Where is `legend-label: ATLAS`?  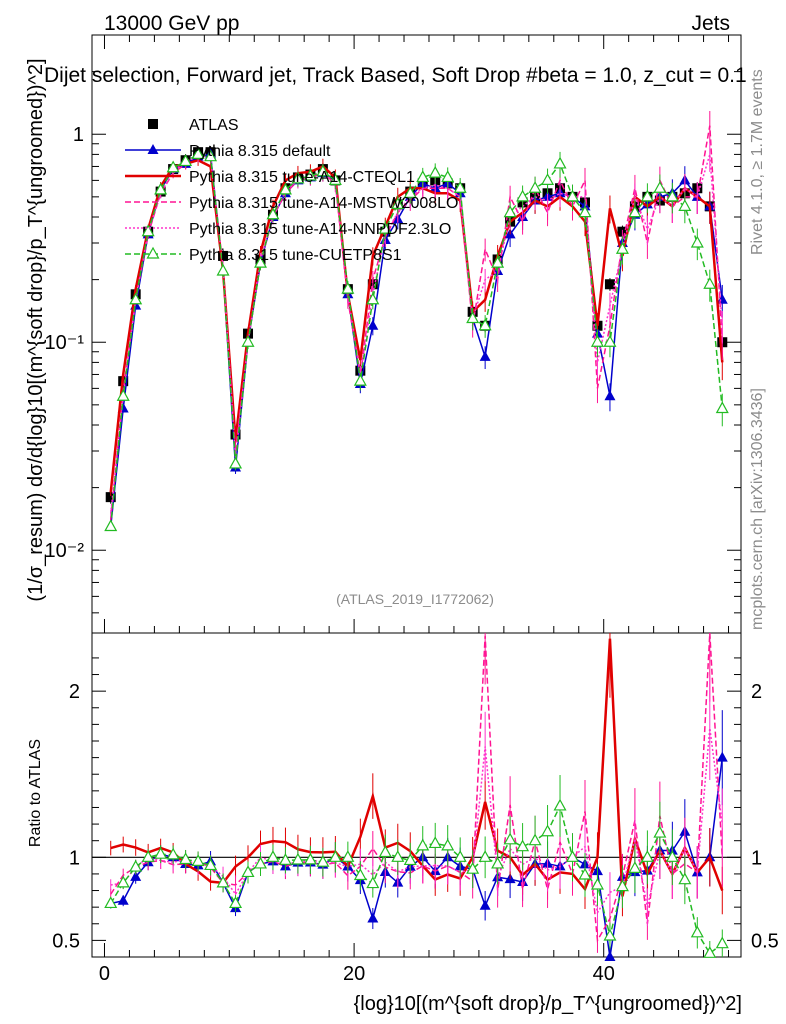 legend-label: ATLAS is located at coordinates (214, 125).